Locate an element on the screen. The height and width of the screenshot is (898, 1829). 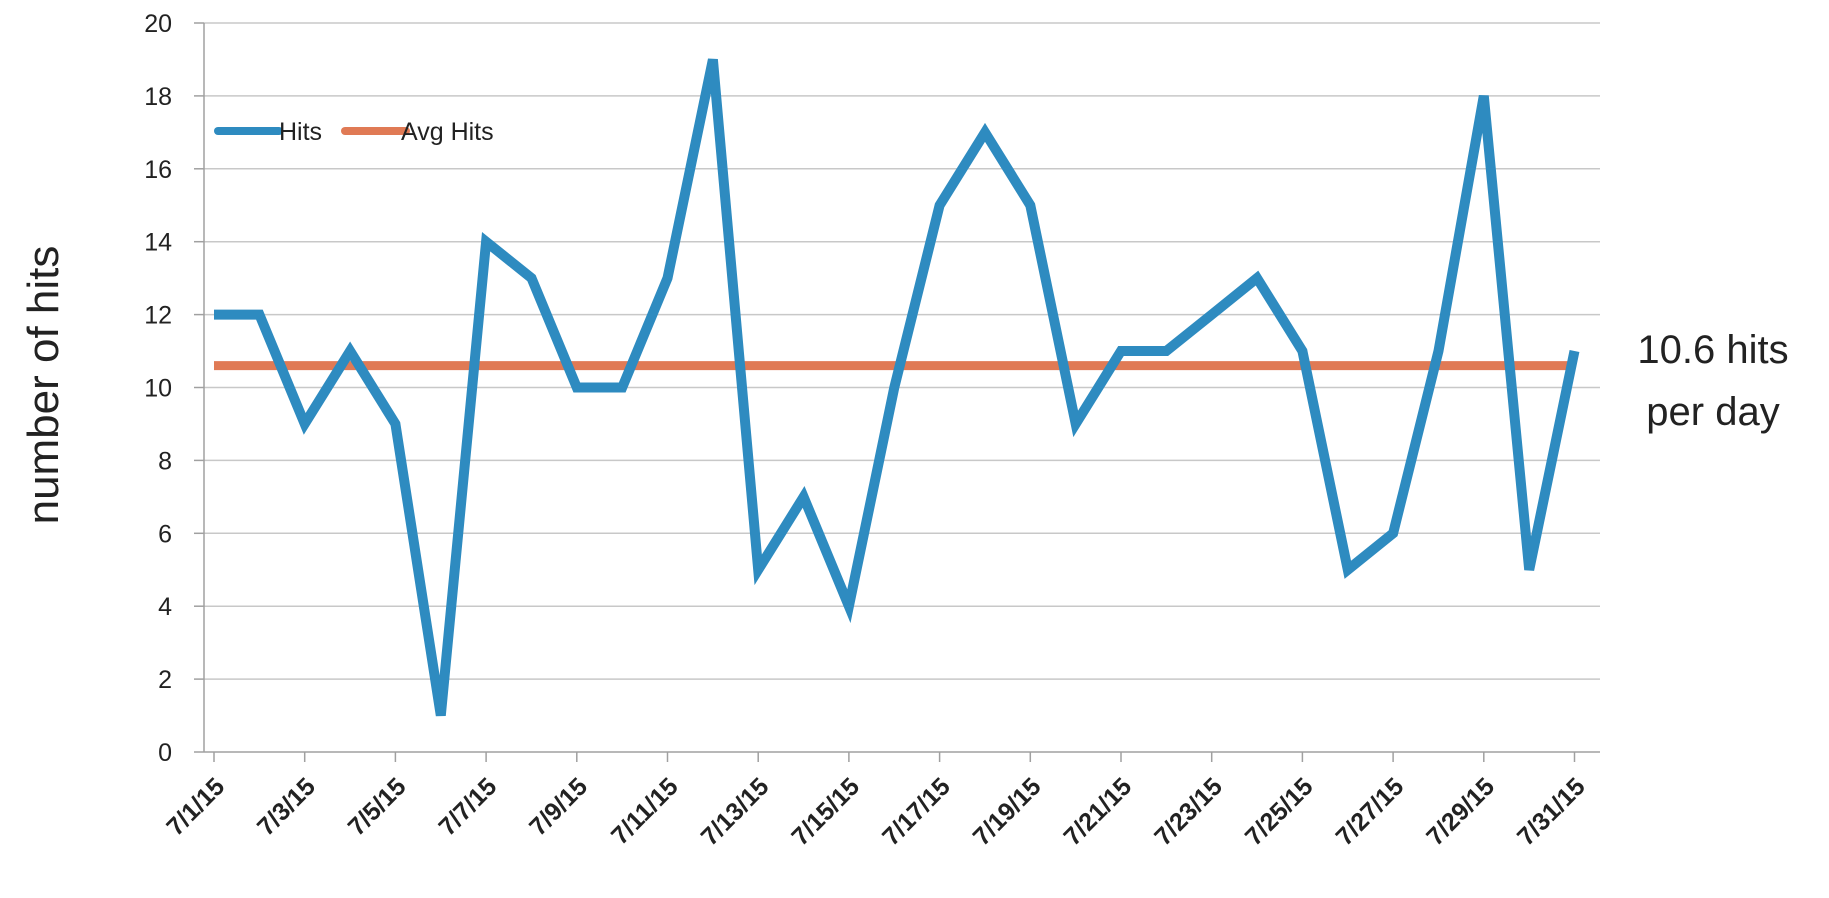
x-tick-label-7-7-15: 7/7/15 is located at coordinates (467, 806).